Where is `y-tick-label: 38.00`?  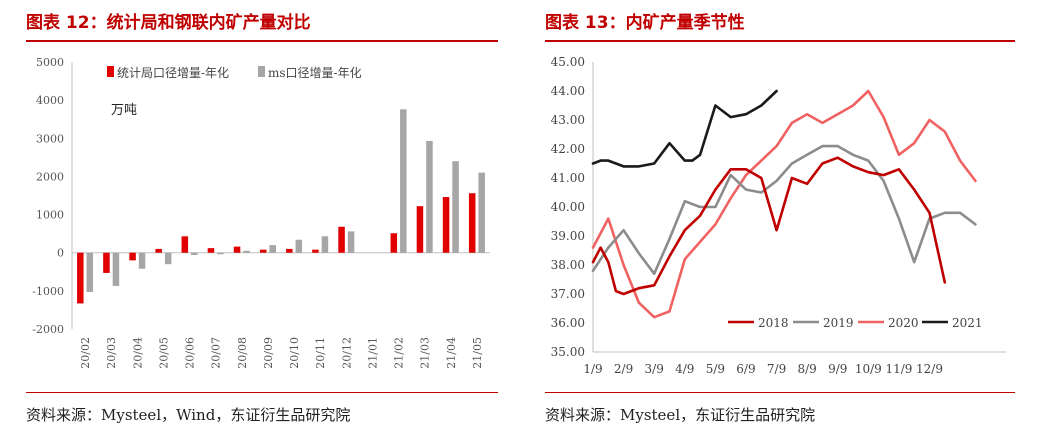
y-tick-label: 38.00 is located at coordinates (568, 265).